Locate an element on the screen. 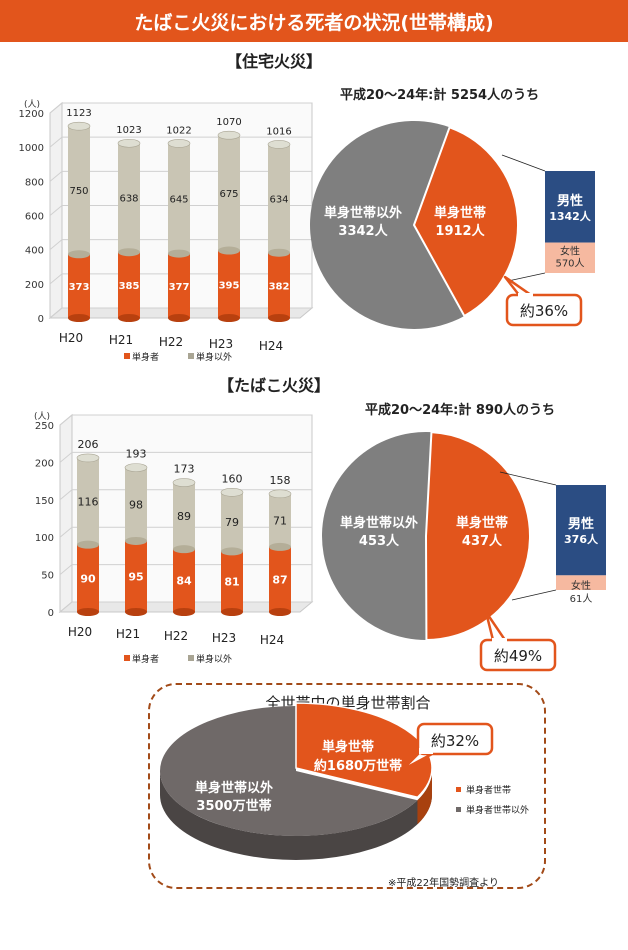  pie3-slice-single is located at coordinates (364, 750).